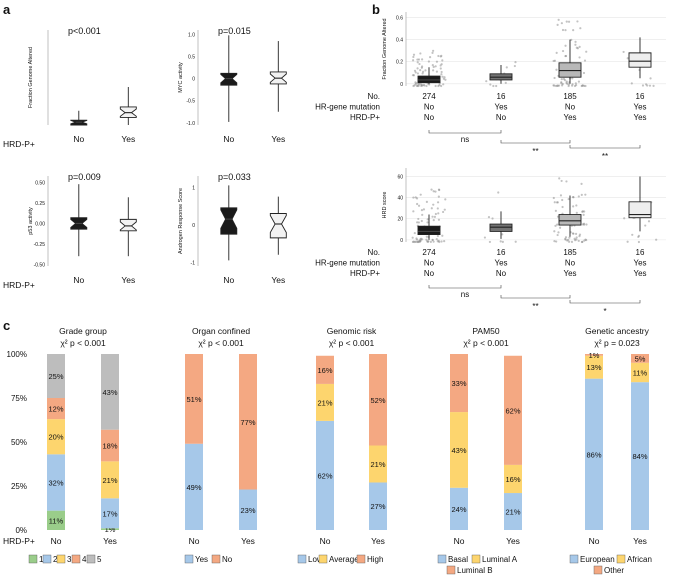 This screenshot has height=580, width=685. What do you see at coordinates (191, 58) in the screenshot?
I see `y-tick-label: 0.5` at bounding box center [191, 58].